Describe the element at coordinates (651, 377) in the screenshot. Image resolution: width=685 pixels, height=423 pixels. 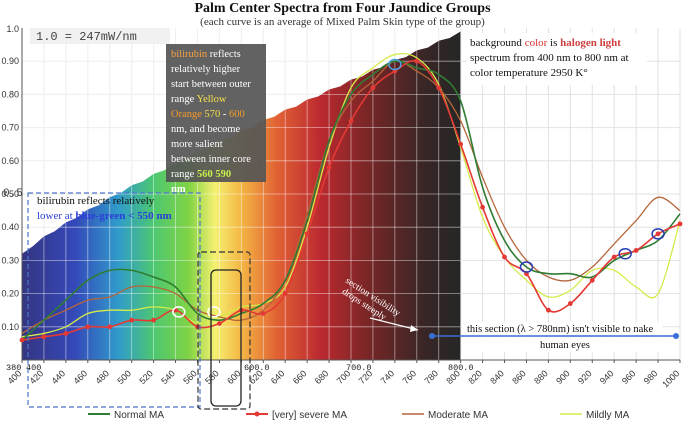
I see `x-tick-label: 980` at that location.